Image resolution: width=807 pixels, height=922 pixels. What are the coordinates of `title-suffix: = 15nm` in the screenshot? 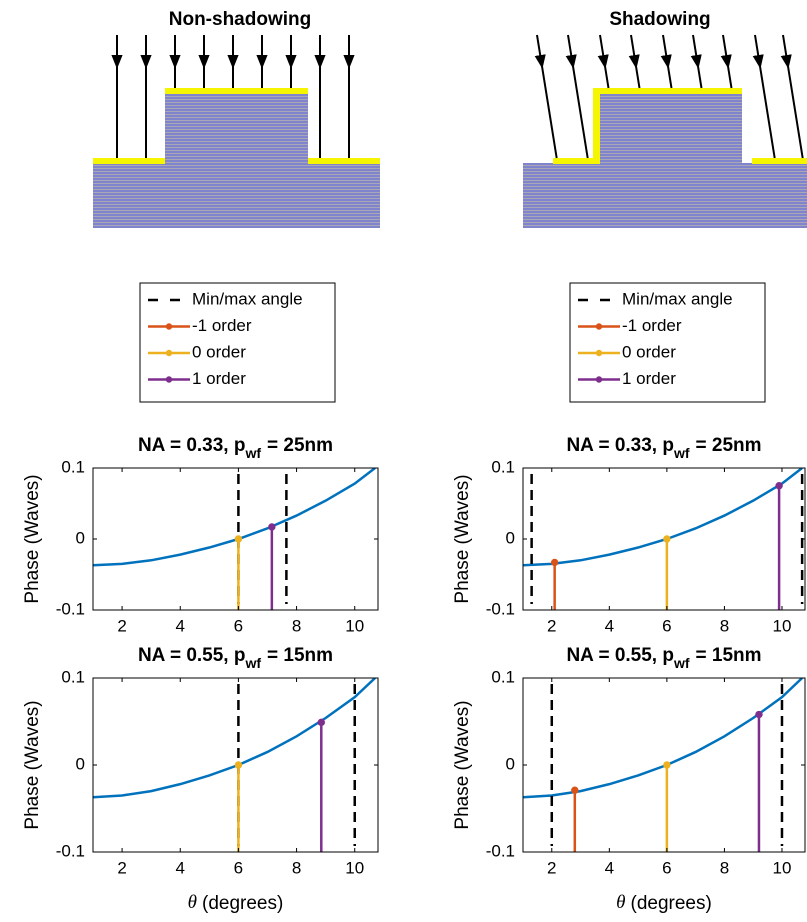 It's located at (729, 655).